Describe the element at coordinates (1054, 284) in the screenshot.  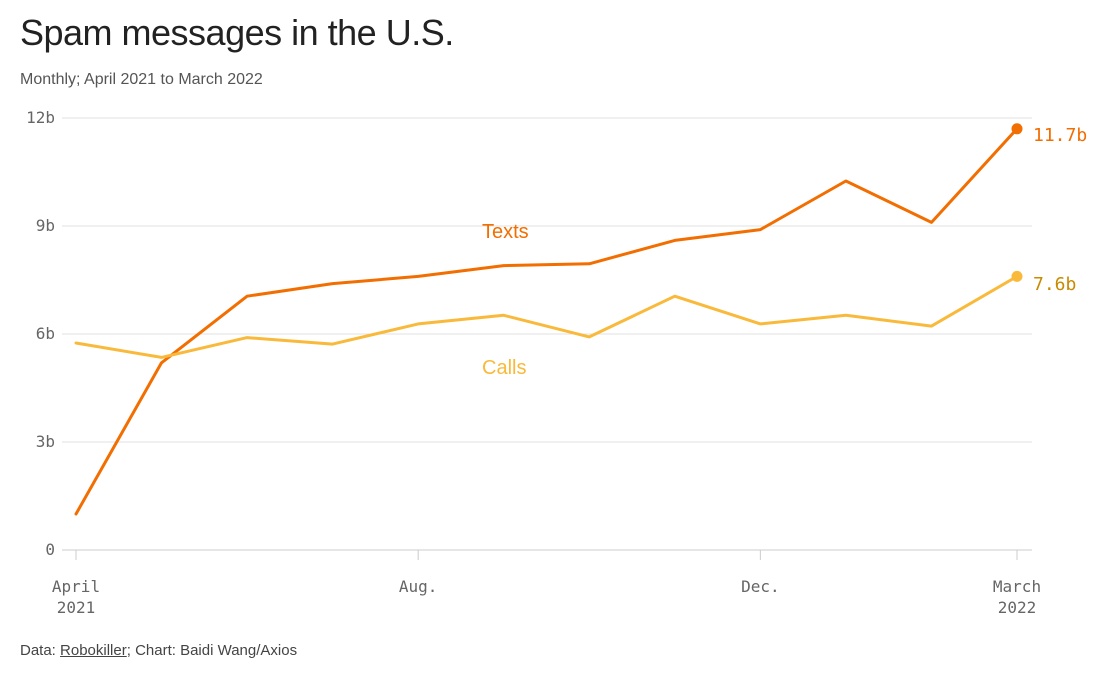
I see `calls-end-value-label: 7.6b` at that location.